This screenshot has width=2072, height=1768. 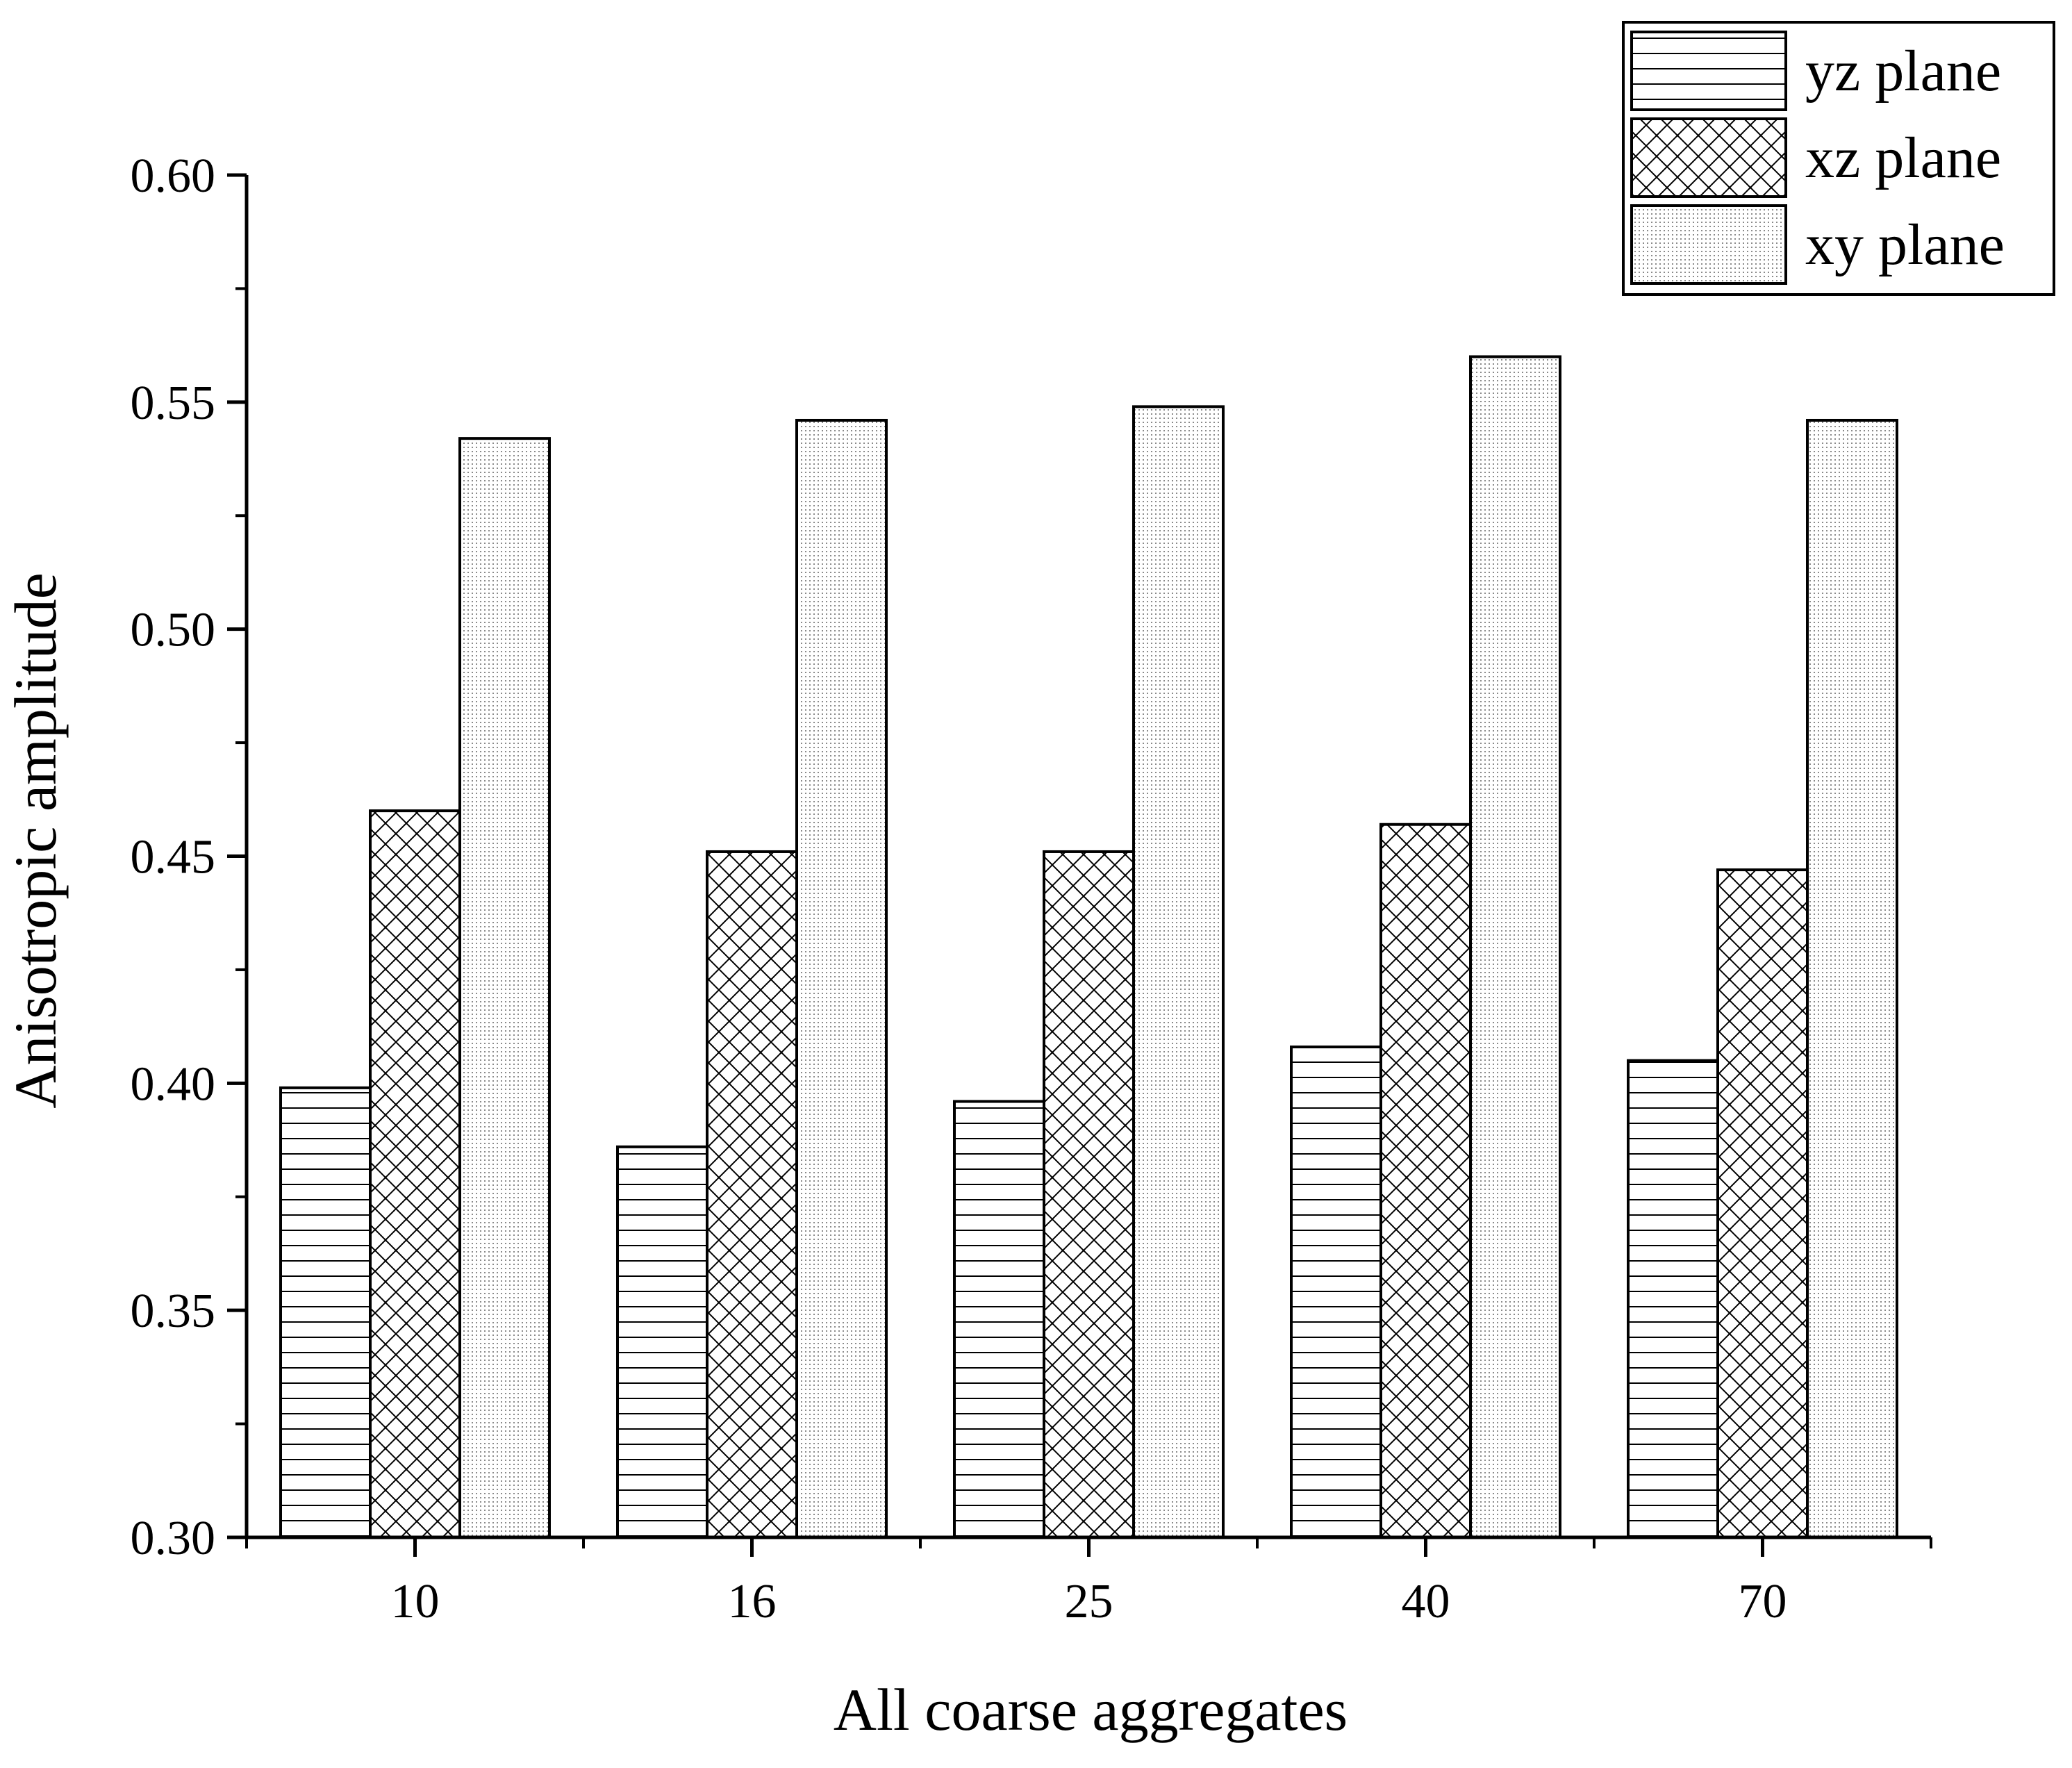 I want to click on y-tick-label: 0.35, so click(x=173, y=1311).